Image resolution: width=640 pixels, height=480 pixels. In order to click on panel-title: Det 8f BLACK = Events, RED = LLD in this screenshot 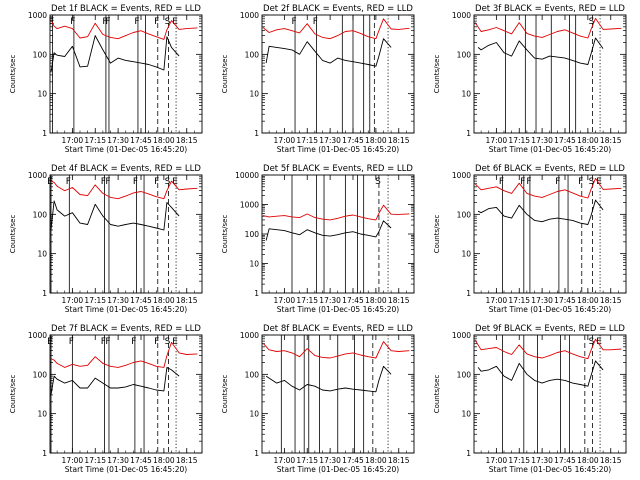, I will do `click(338, 329)`.